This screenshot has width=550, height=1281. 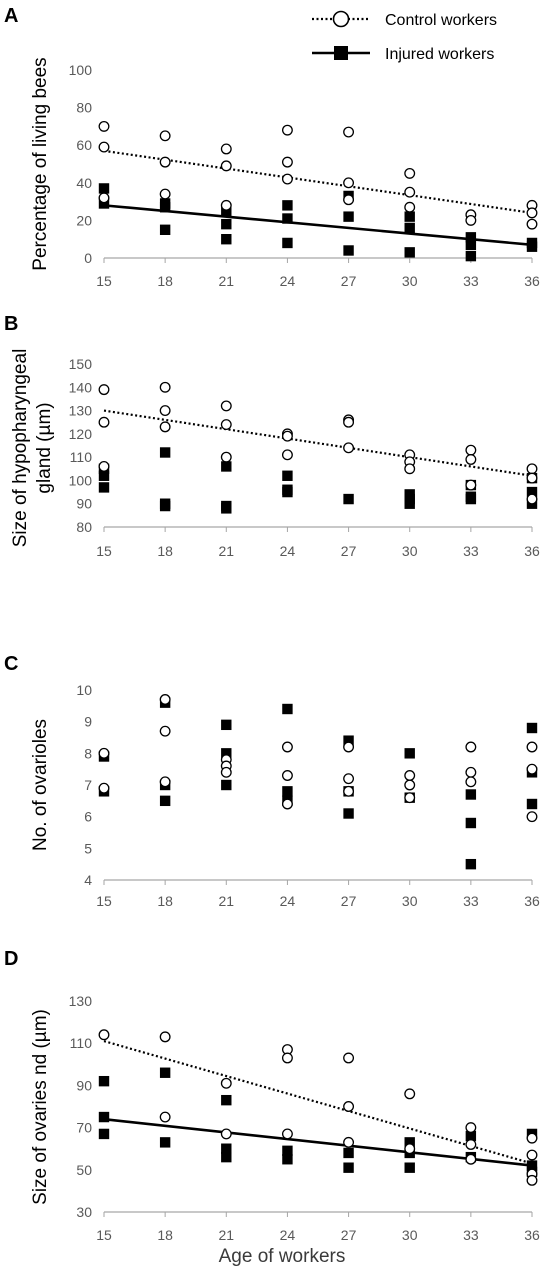 What do you see at coordinates (84, 220) in the screenshot?
I see `panel-a-y-tick-label: 20` at bounding box center [84, 220].